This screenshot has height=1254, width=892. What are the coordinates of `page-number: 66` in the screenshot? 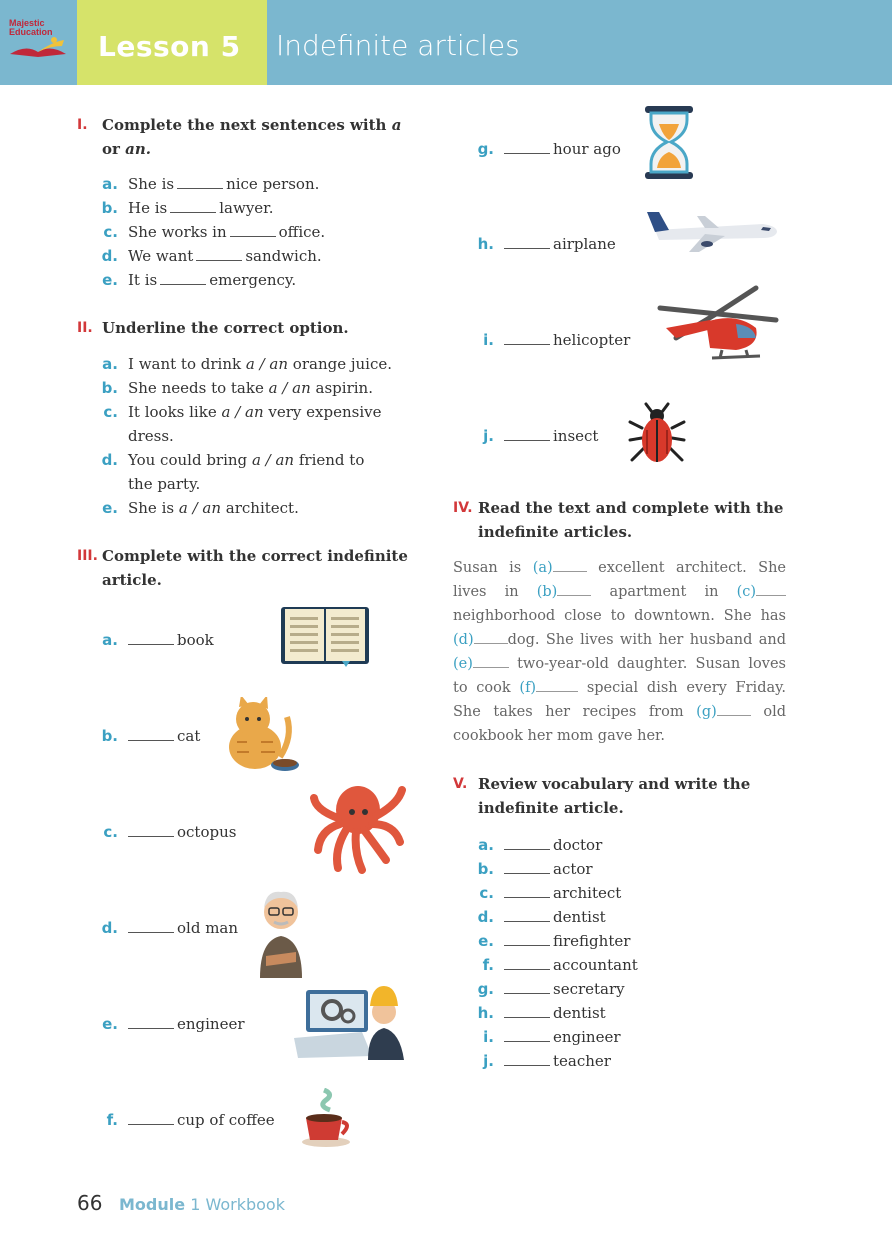 It's located at (90, 1203).